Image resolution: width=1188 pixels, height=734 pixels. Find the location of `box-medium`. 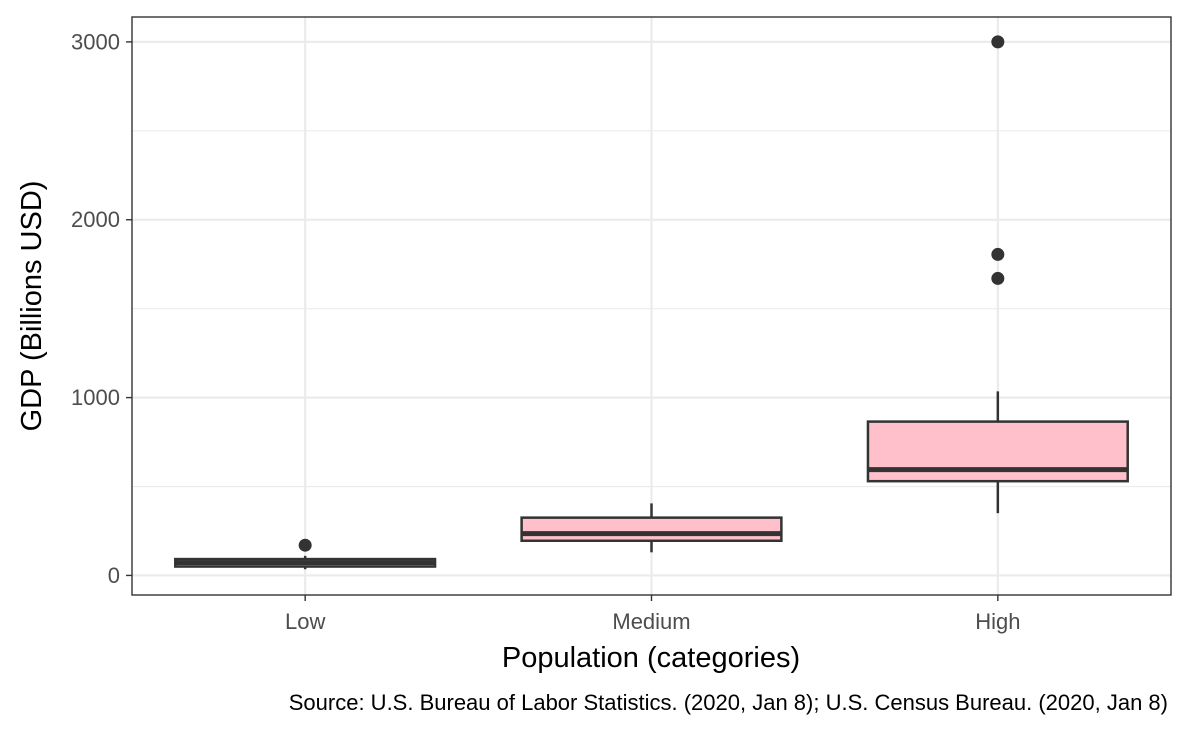

box-medium is located at coordinates (651, 528).